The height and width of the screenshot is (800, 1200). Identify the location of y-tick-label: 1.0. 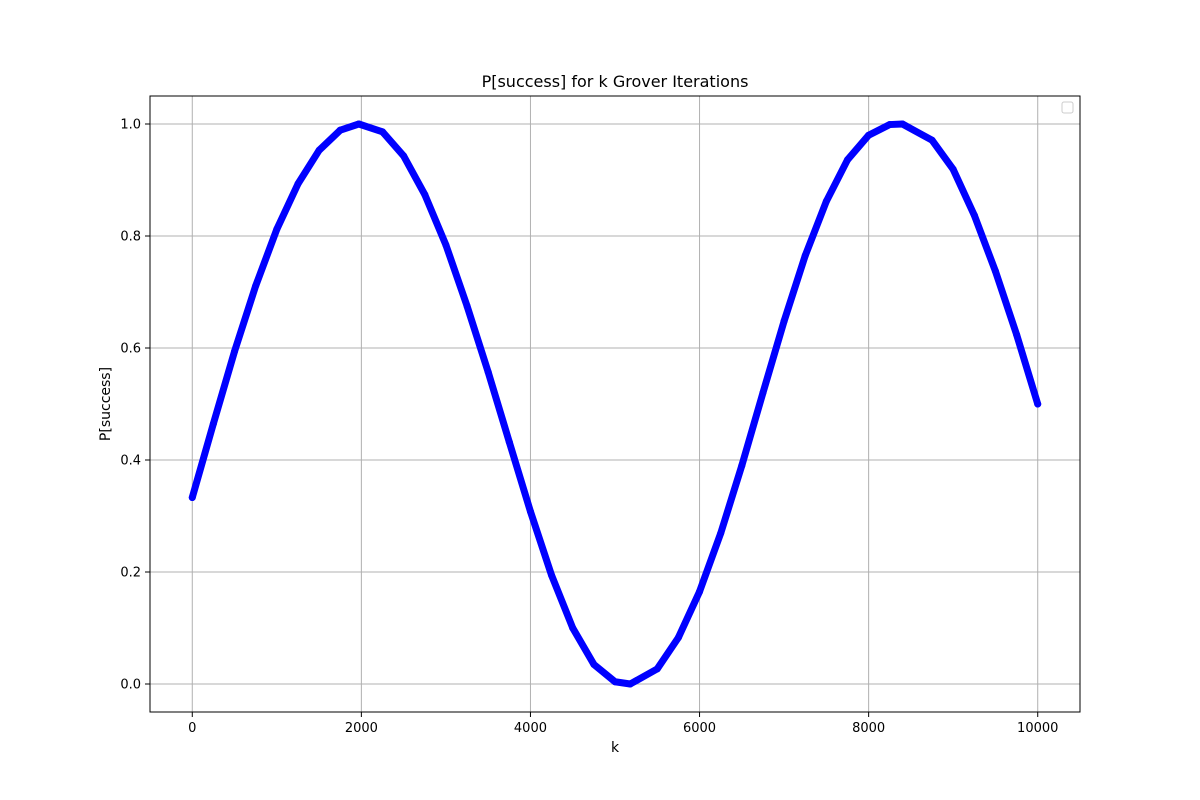
(130, 125).